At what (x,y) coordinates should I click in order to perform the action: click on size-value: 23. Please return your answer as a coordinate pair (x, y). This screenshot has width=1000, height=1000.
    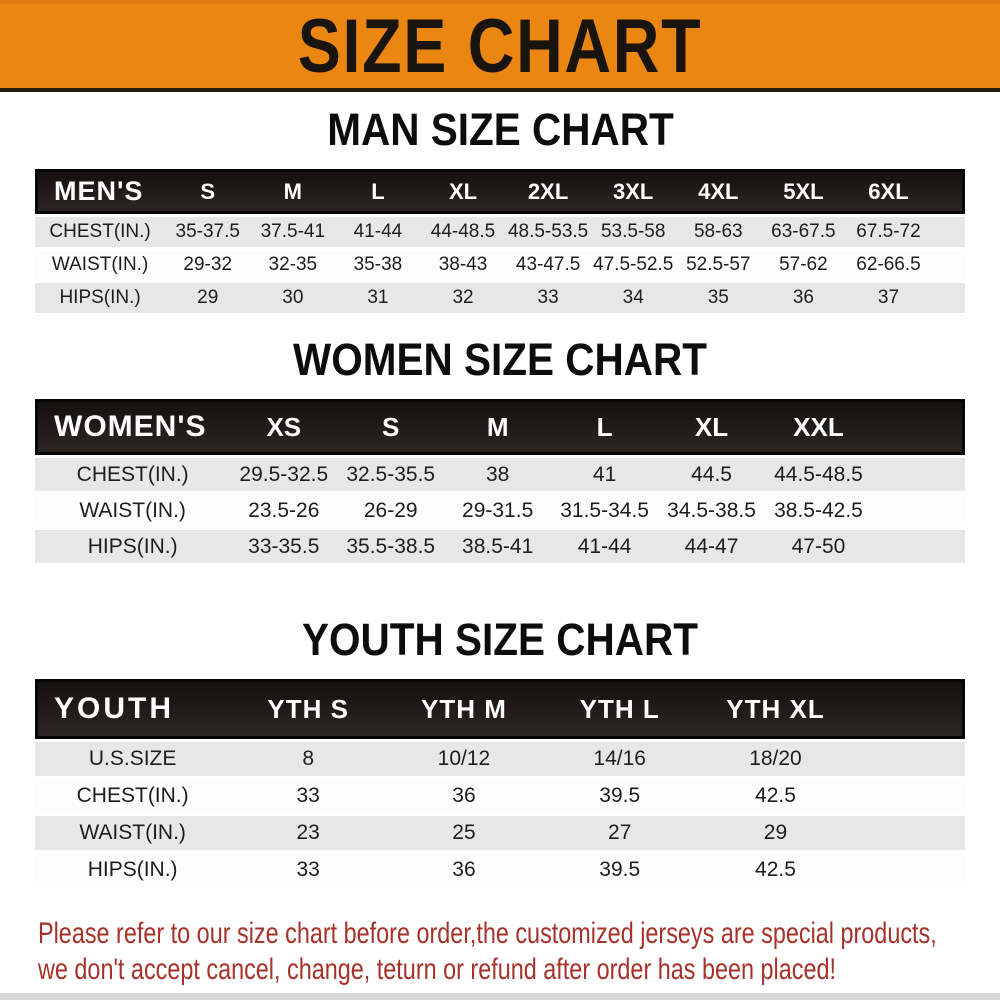
    Looking at the image, I should click on (308, 833).